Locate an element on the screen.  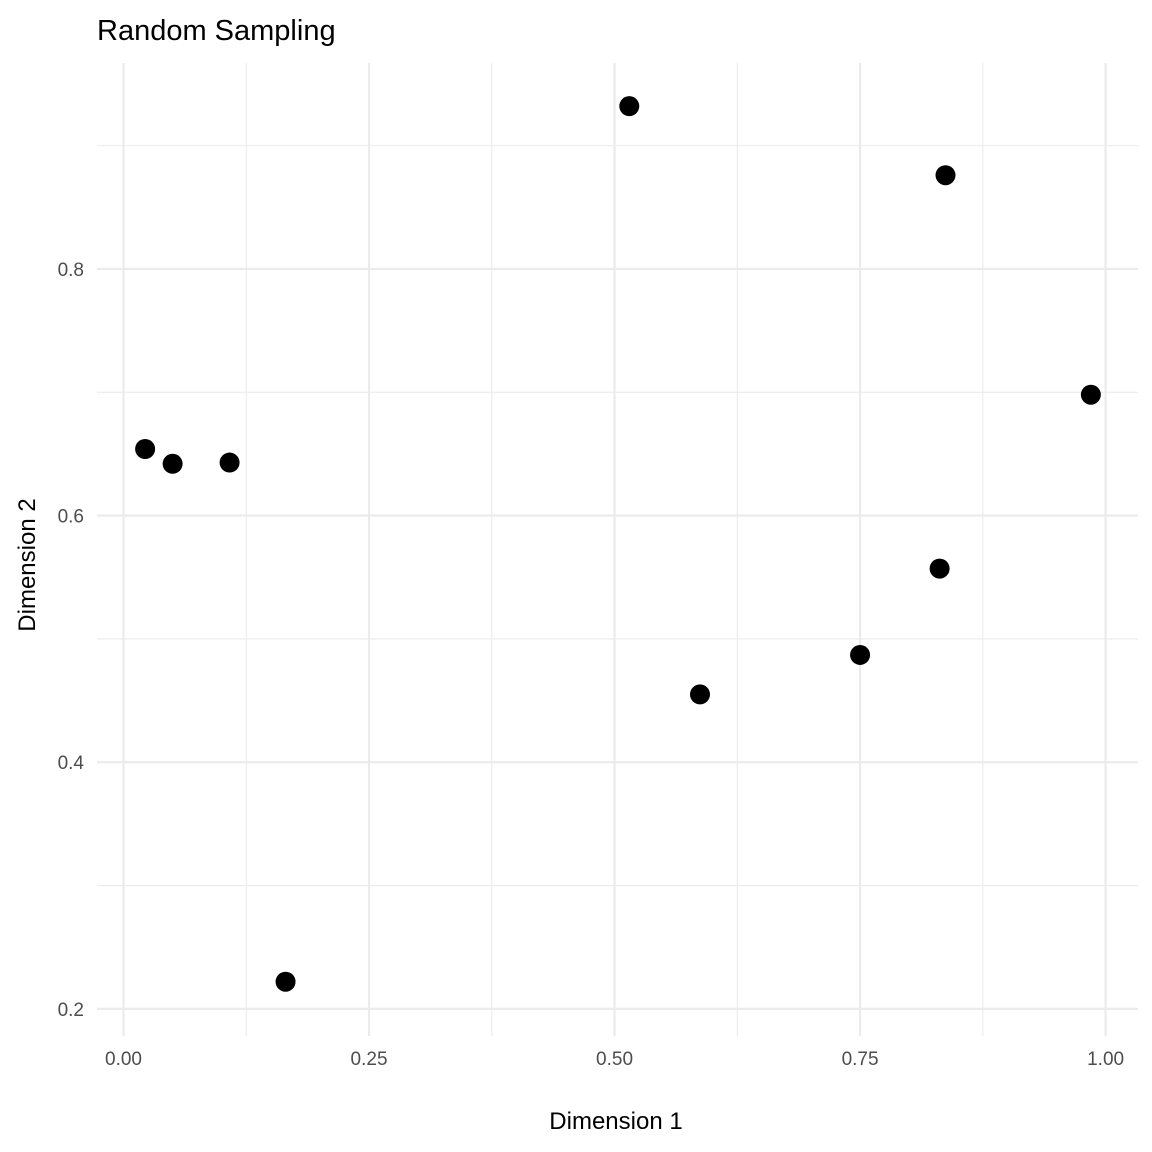
x-tick-label-3: 0.75 is located at coordinates (860, 1059).